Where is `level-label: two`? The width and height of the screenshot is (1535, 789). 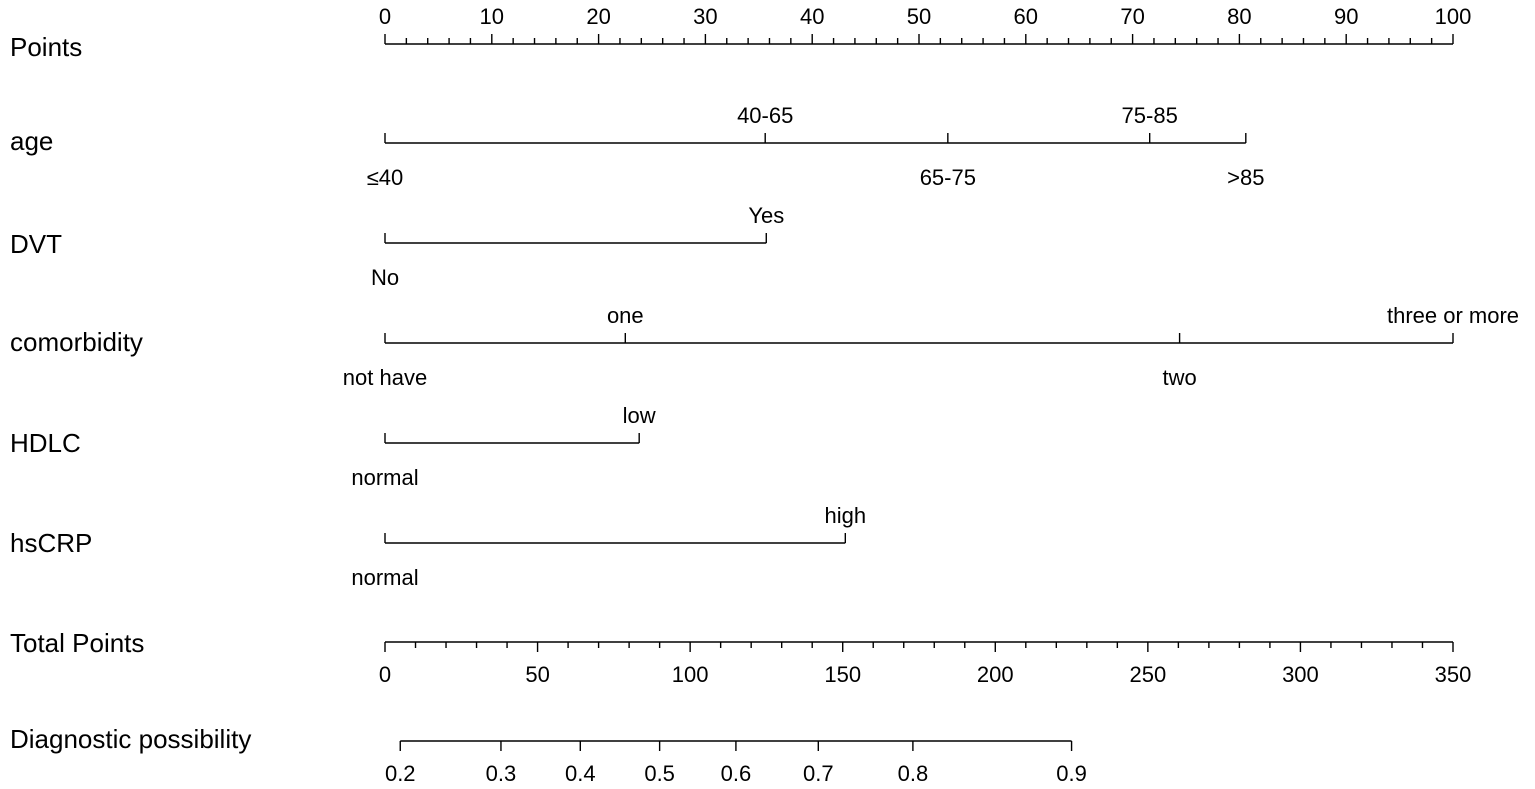
level-label: two is located at coordinates (1179, 377).